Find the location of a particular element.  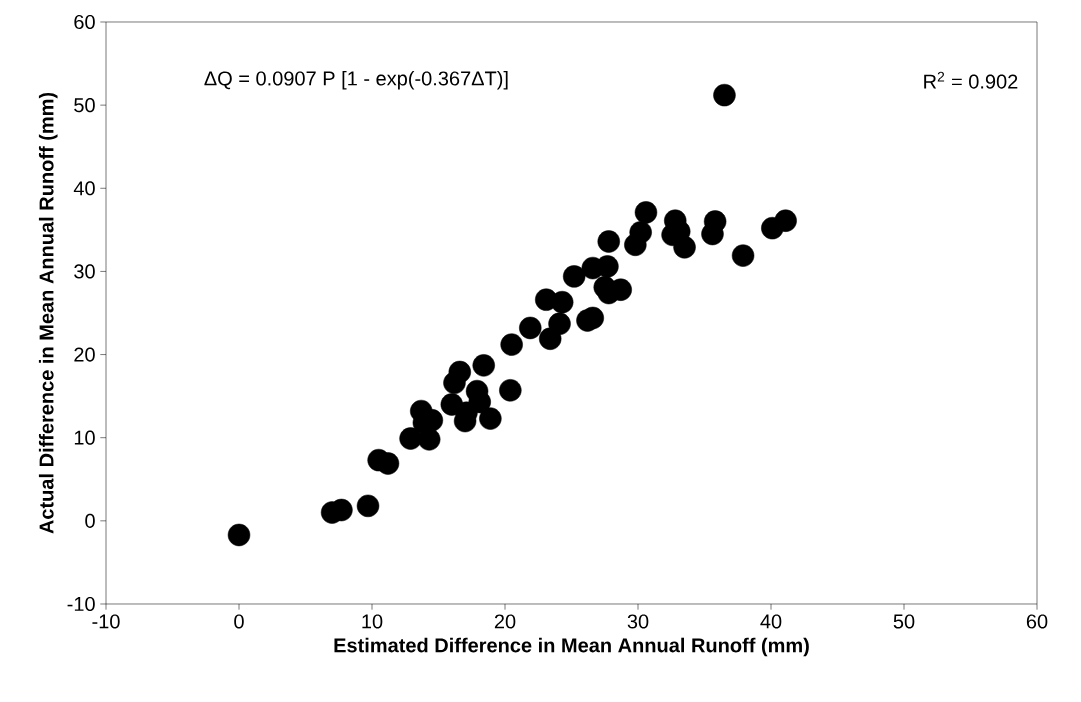

x-axis-title: Estimated Difference in Mean Annual Runoff (mm) is located at coordinates (571, 647).